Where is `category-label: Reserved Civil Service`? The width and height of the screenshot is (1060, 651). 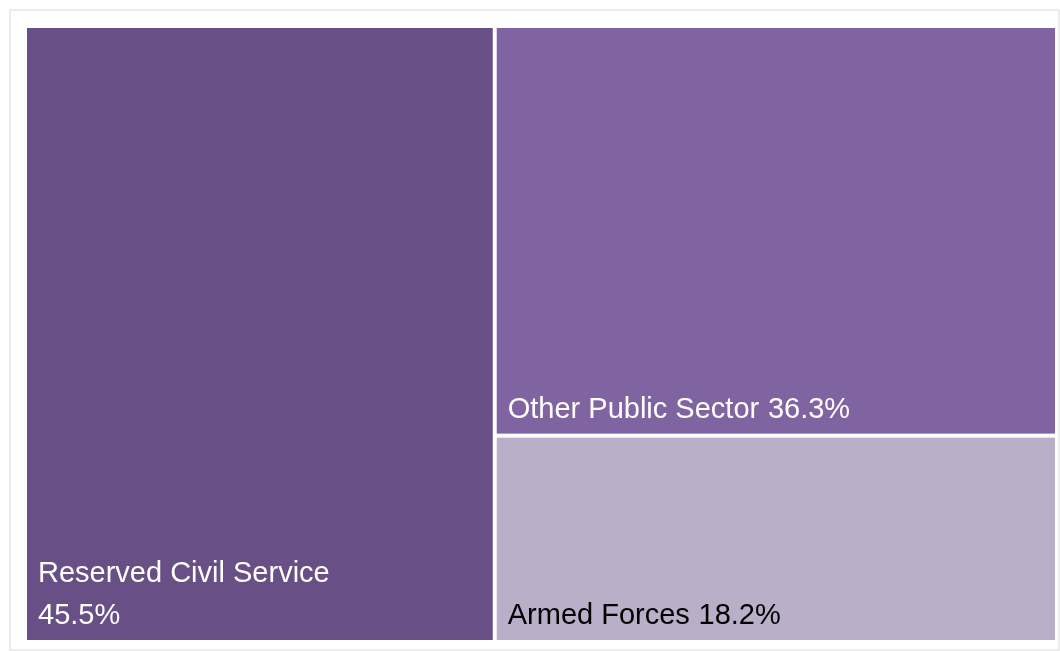
category-label: Reserved Civil Service is located at coordinates (184, 572).